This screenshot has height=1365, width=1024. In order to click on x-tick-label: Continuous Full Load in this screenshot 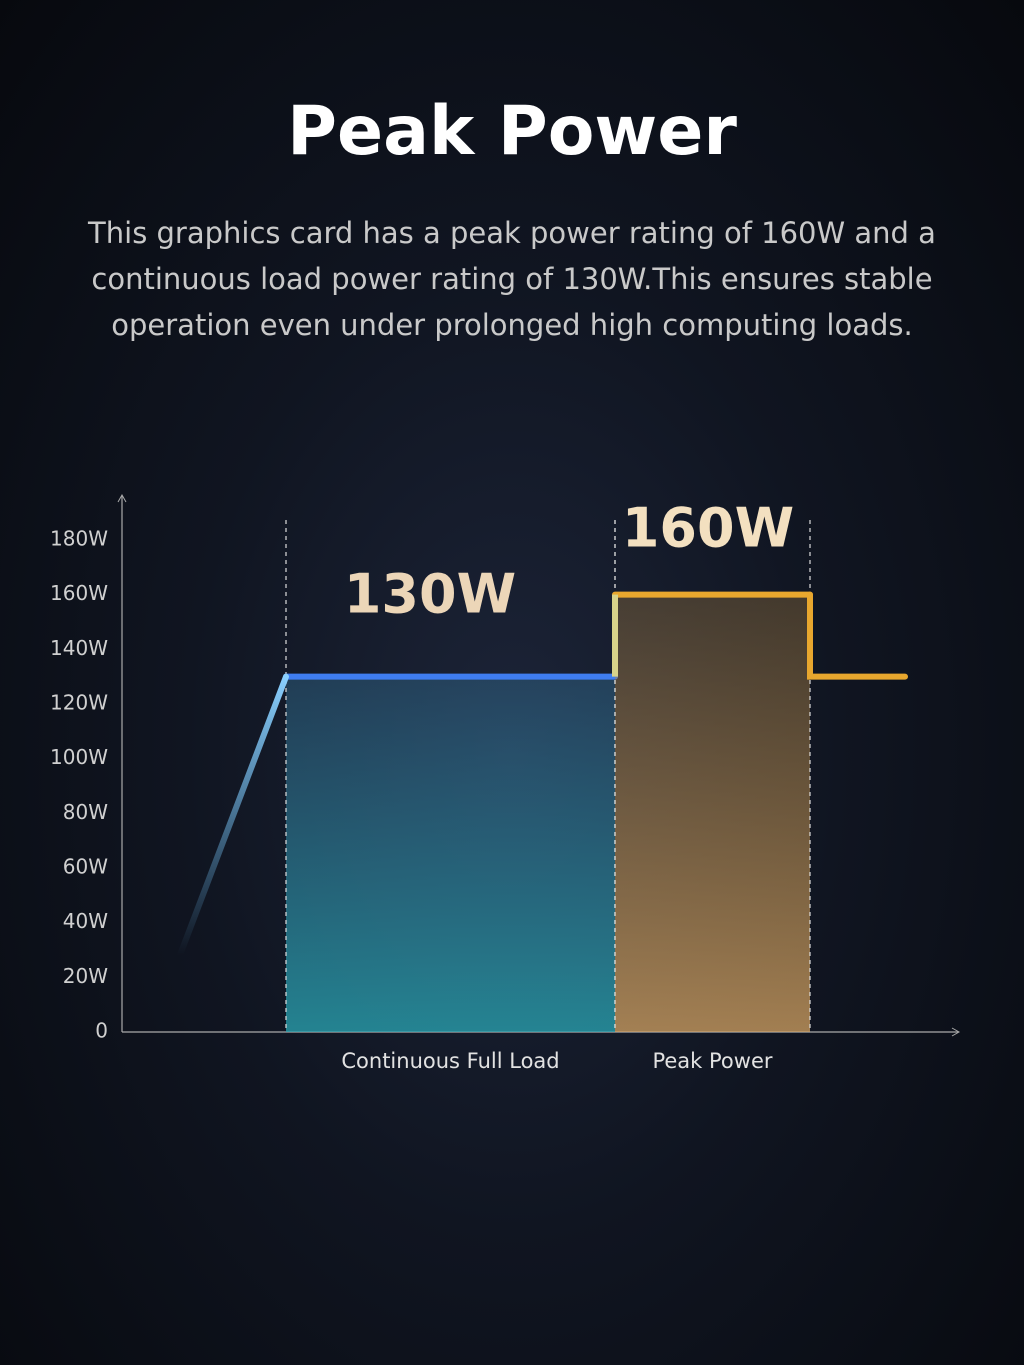, I will do `click(450, 1061)`.